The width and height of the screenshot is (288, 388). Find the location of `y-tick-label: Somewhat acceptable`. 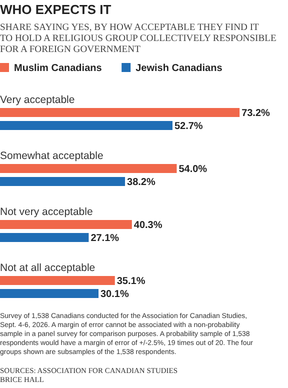

y-tick-label: Somewhat acceptable is located at coordinates (52, 156).